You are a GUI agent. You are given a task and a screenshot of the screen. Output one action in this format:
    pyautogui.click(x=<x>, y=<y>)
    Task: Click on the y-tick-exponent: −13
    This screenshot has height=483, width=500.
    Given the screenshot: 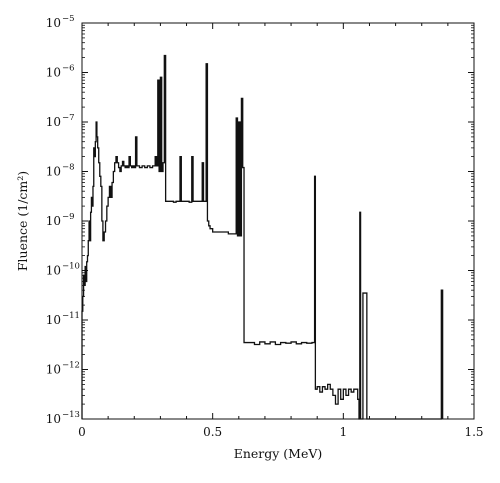 What is the action you would take?
    pyautogui.click(x=71, y=415)
    